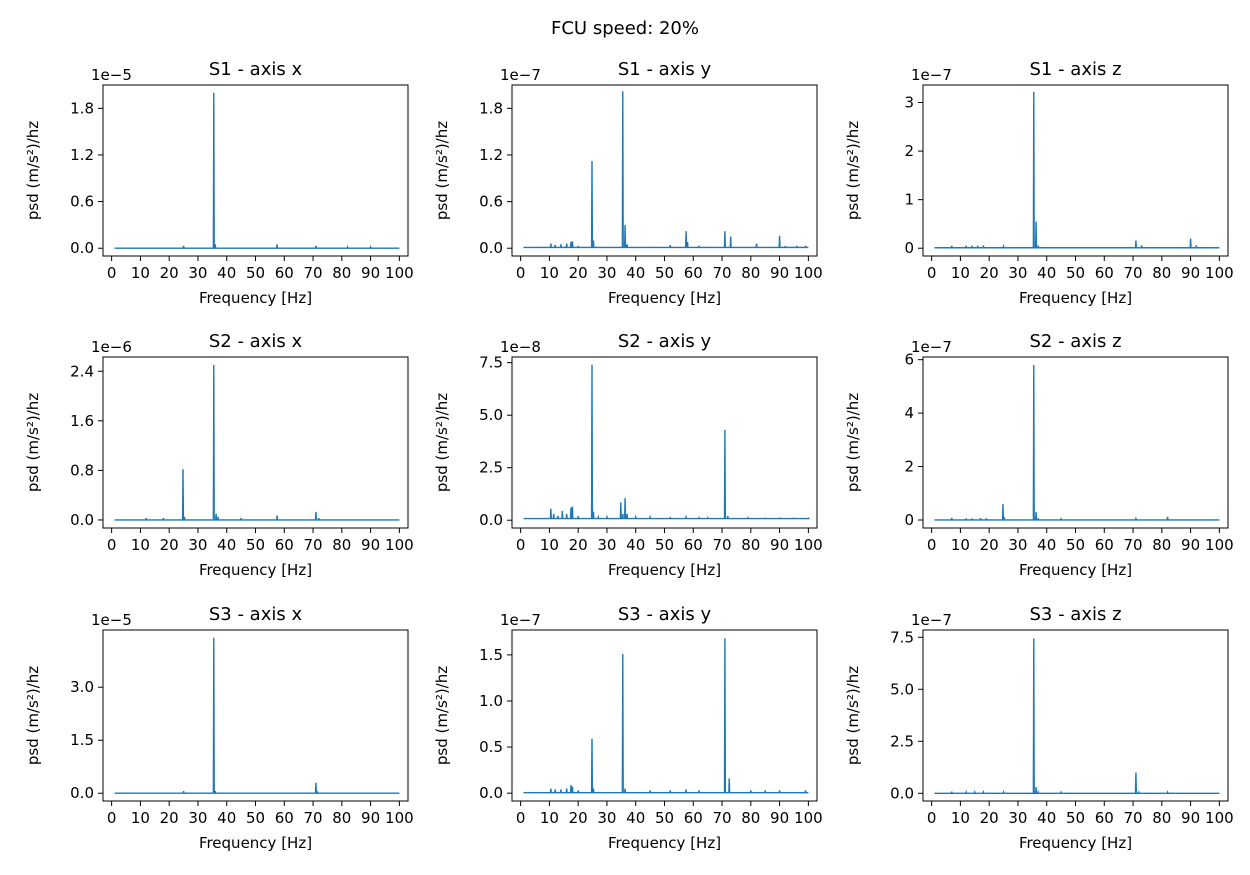  Describe the element at coordinates (82, 371) in the screenshot. I see `y-tick-label: 2.4` at that location.